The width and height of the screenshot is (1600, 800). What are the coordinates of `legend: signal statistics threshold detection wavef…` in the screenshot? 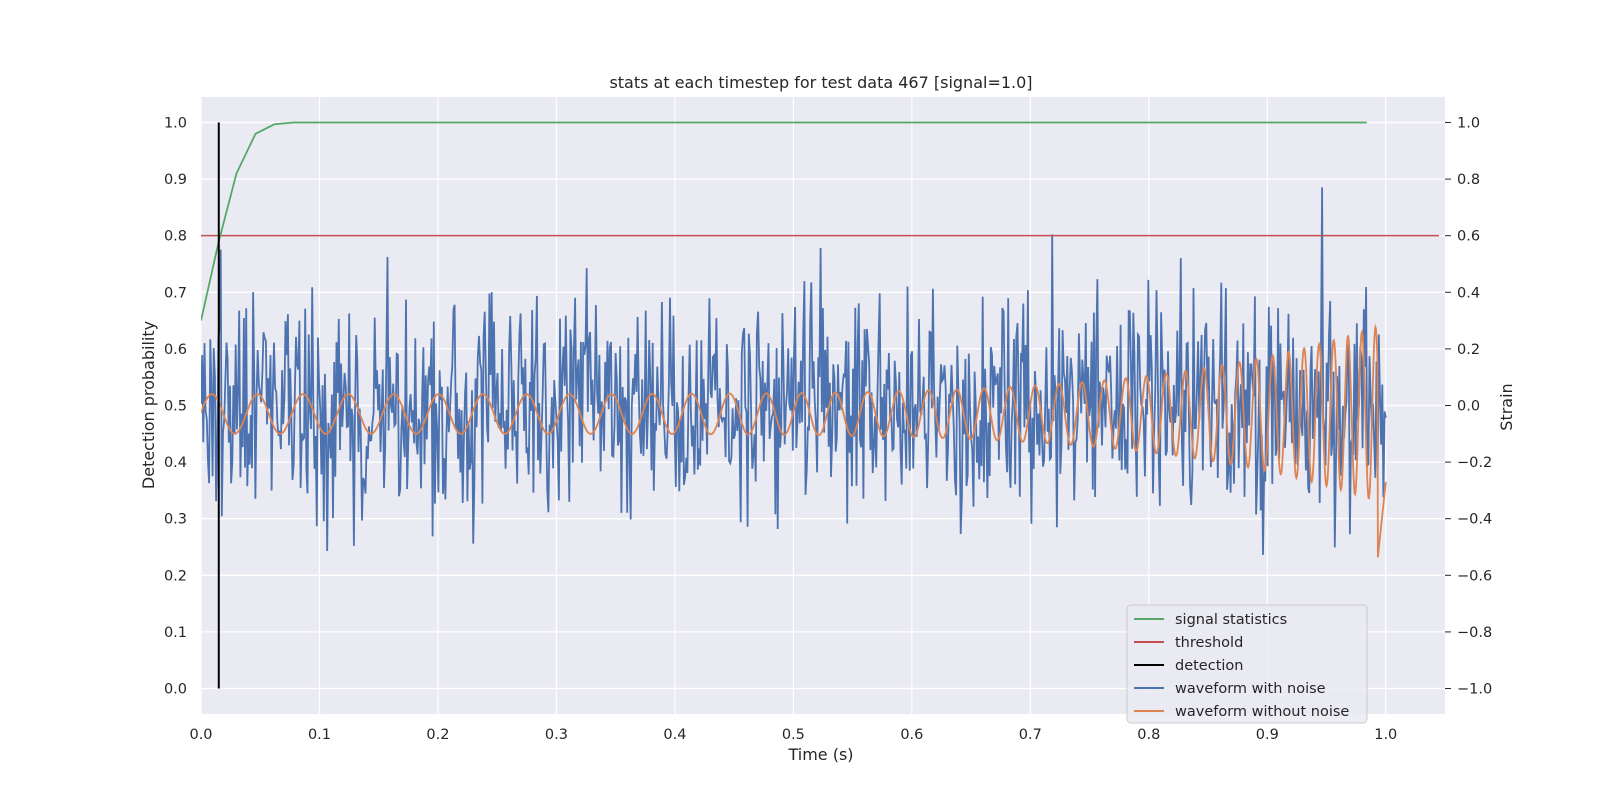 It's located at (1247, 664).